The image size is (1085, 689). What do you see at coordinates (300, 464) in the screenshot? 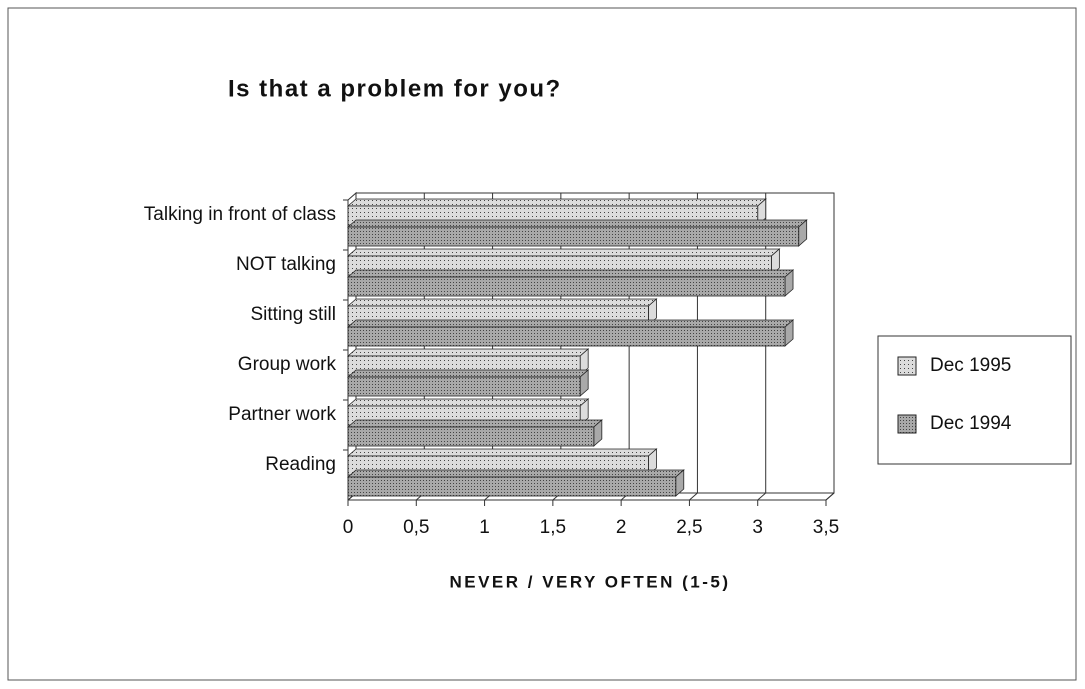
I see `y-tick-label: Reading` at bounding box center [300, 464].